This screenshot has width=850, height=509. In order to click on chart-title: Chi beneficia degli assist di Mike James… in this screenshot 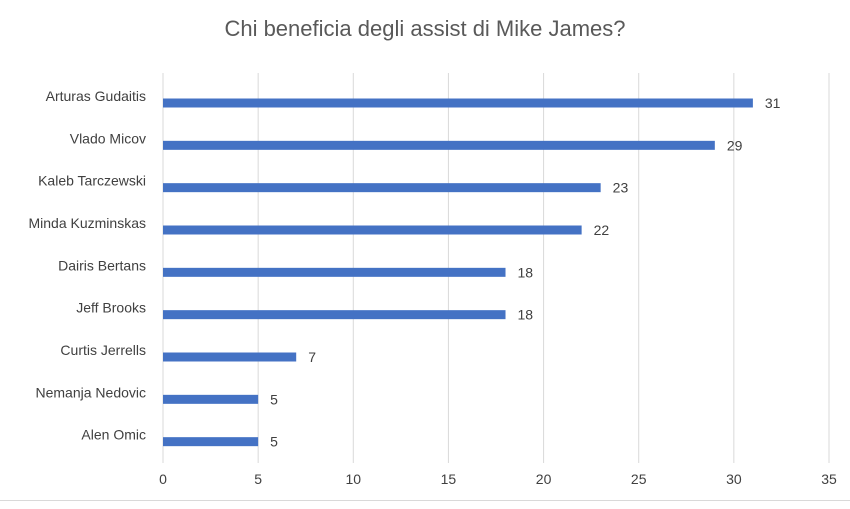, I will do `click(425, 28)`.